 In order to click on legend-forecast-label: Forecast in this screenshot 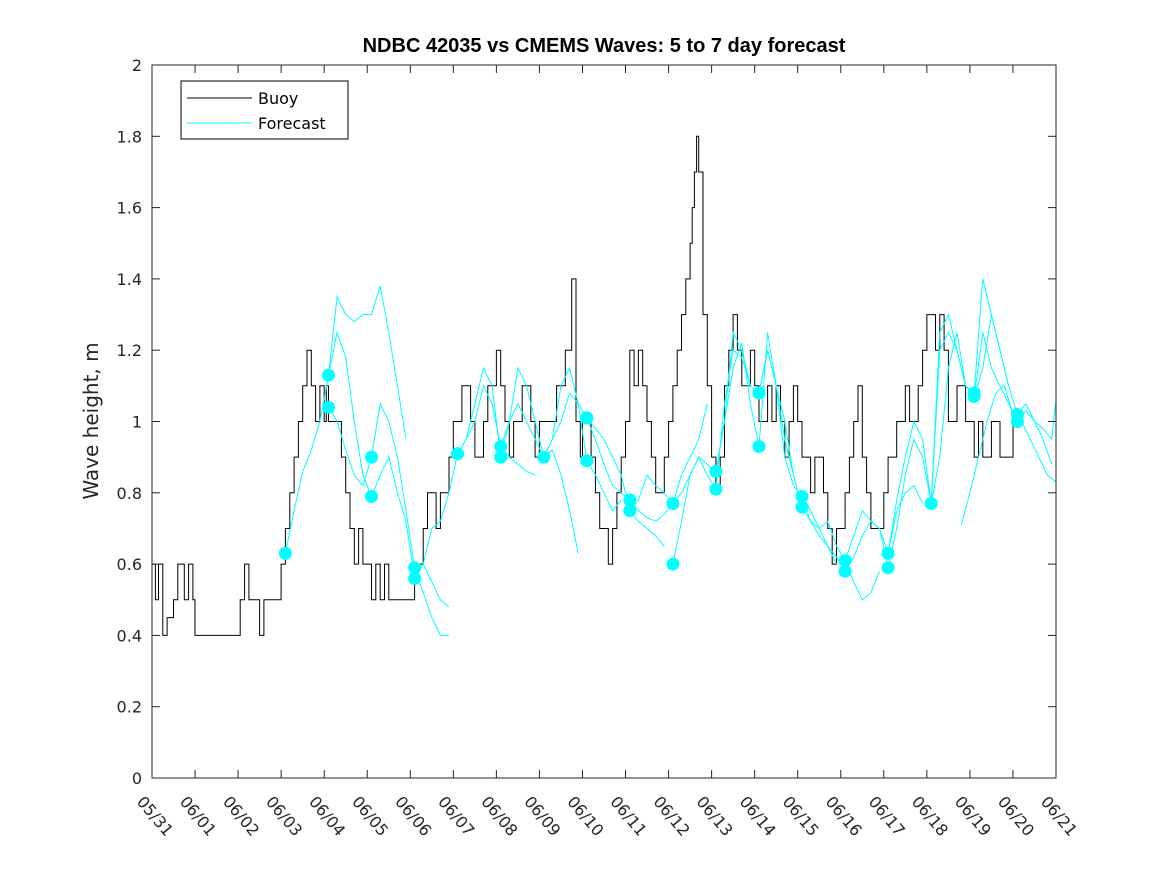, I will do `click(292, 123)`.